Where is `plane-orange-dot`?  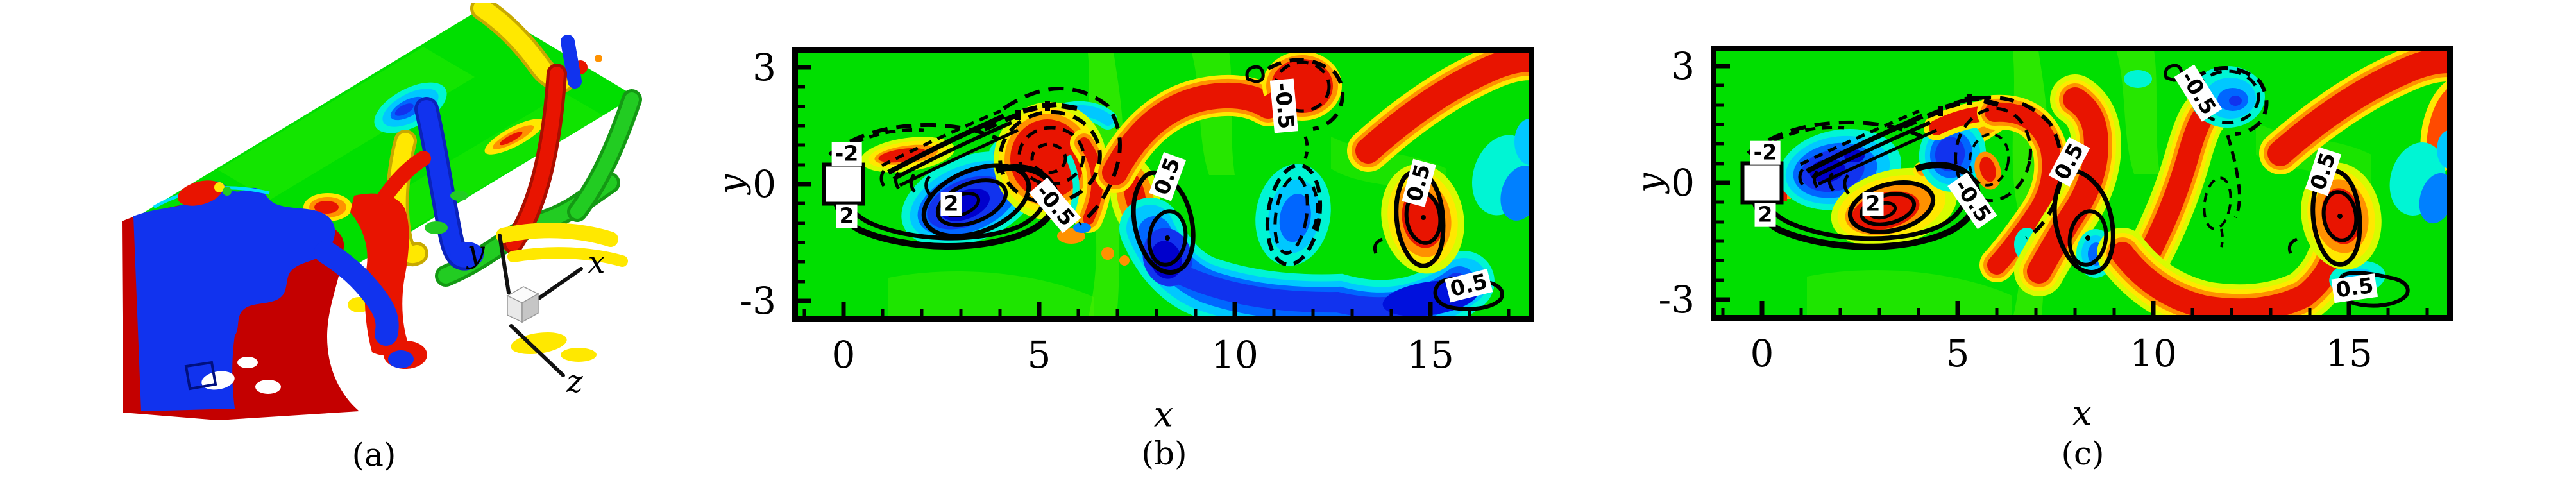
plane-orange-dot is located at coordinates (598, 58).